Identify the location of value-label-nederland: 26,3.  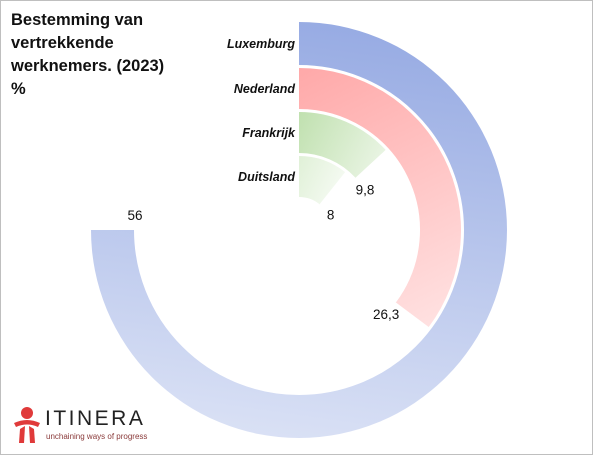
(386, 314).